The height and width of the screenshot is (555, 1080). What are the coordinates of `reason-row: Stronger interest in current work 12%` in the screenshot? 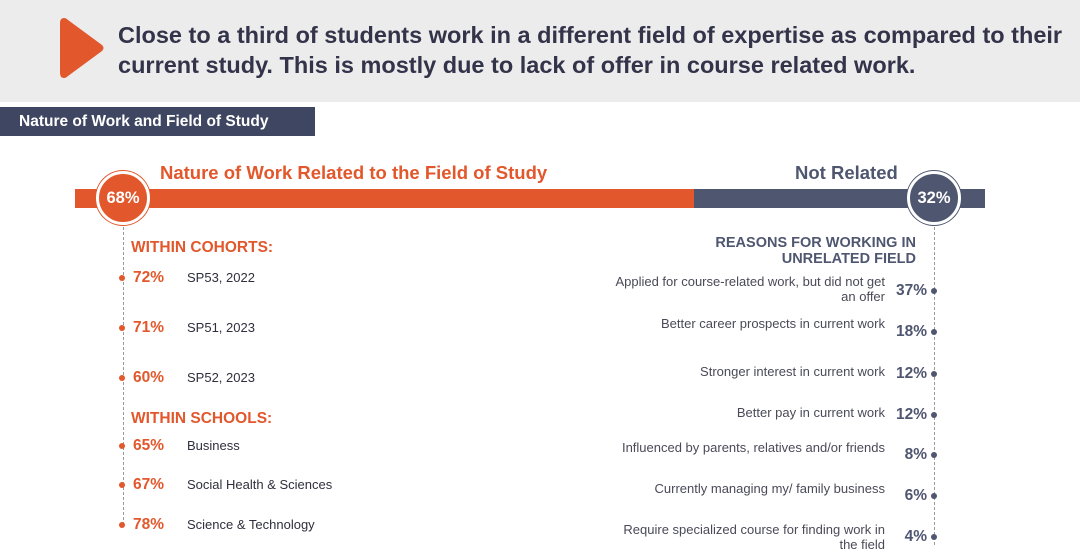 It's located at (750, 382).